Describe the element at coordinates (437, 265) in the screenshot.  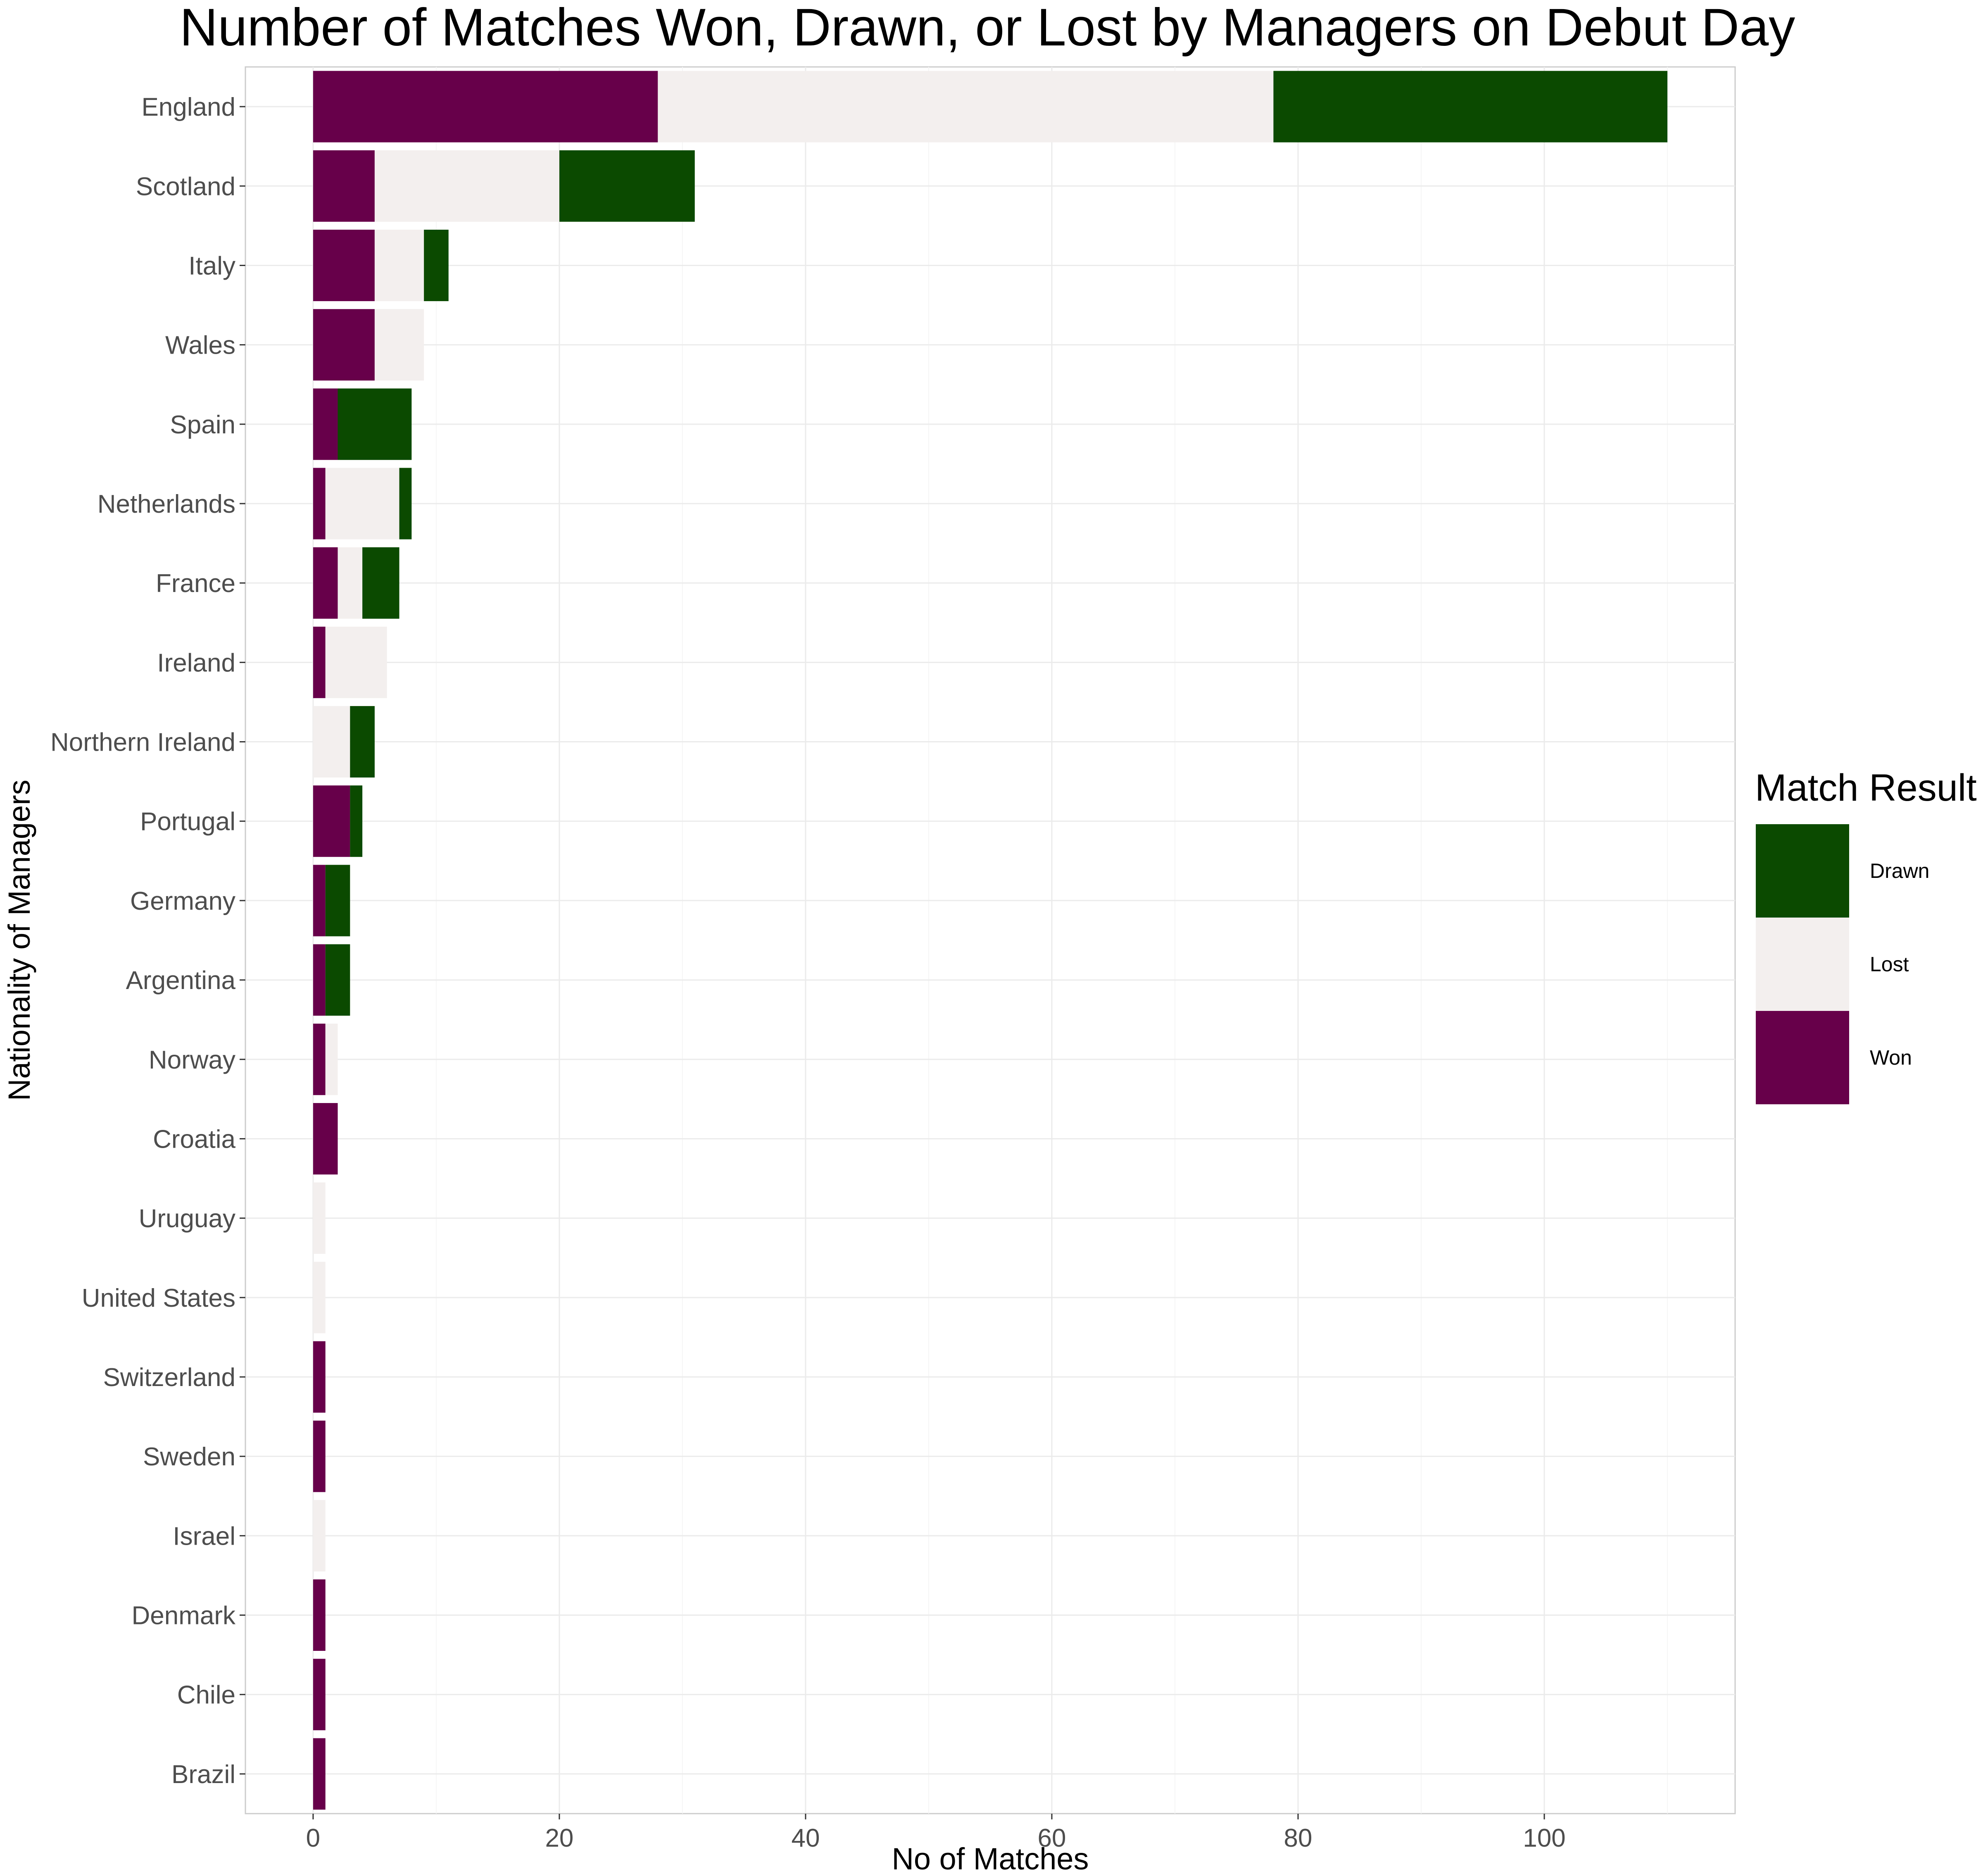
I see `bar-drawn-italy` at that location.